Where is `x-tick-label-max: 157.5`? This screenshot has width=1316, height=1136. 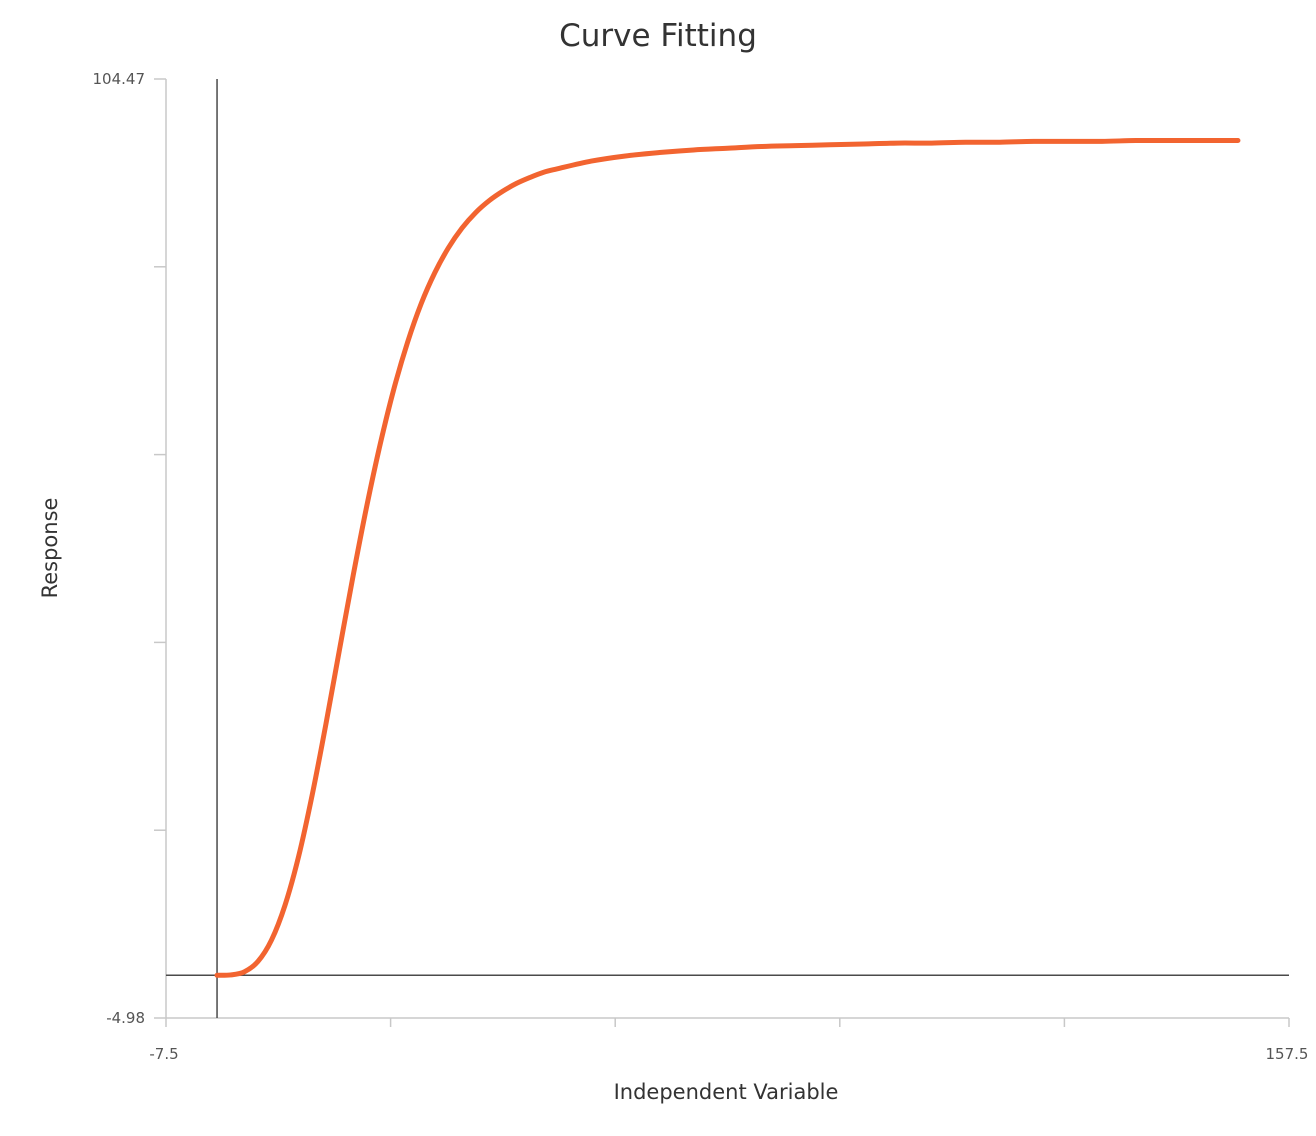 x-tick-label-max: 157.5 is located at coordinates (1287, 1054).